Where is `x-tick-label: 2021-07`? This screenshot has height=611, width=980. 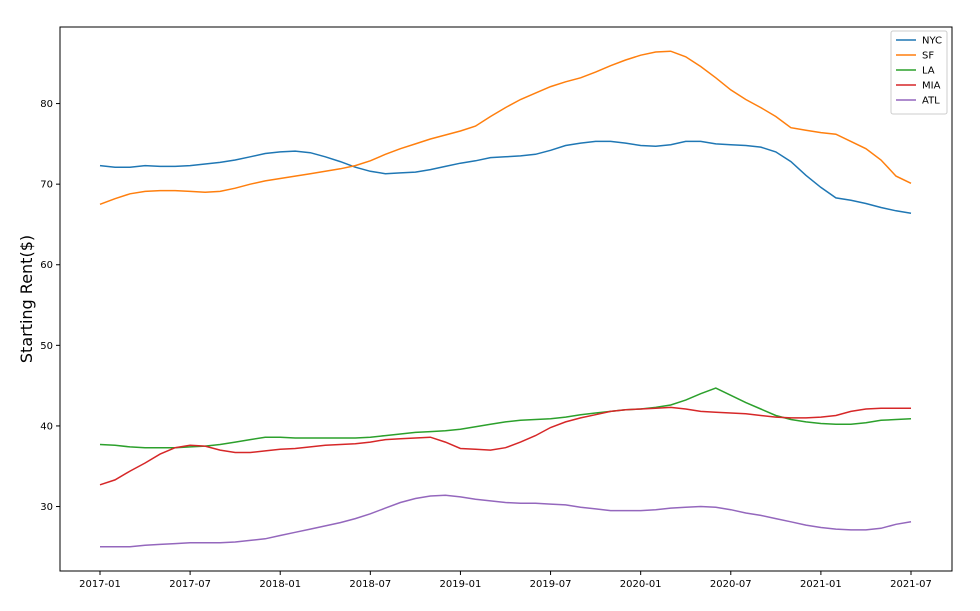 x-tick-label: 2021-07 is located at coordinates (911, 584).